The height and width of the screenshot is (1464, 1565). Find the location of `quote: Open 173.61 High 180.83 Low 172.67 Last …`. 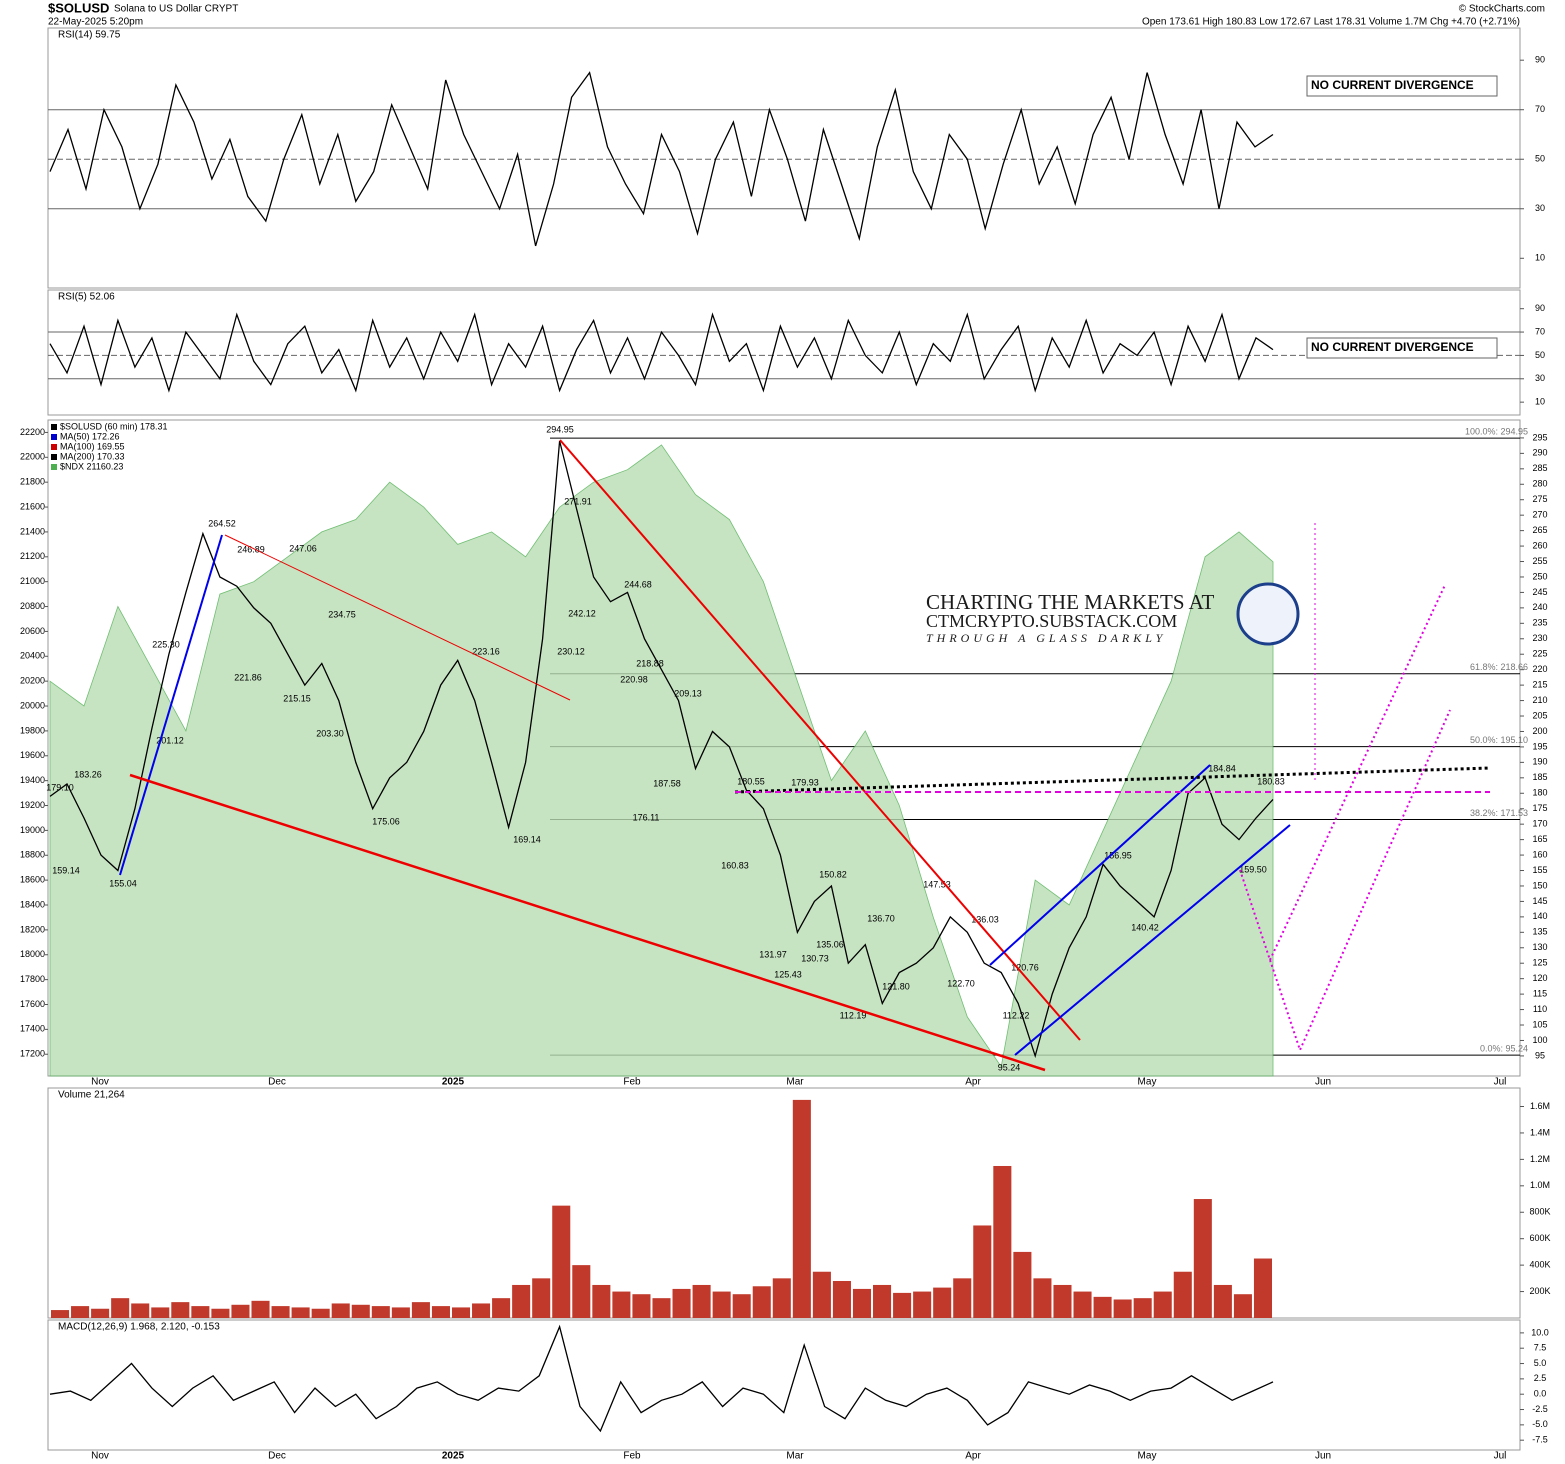

quote: Open 173.61 High 180.83 Low 172.67 Last … is located at coordinates (1331, 22).